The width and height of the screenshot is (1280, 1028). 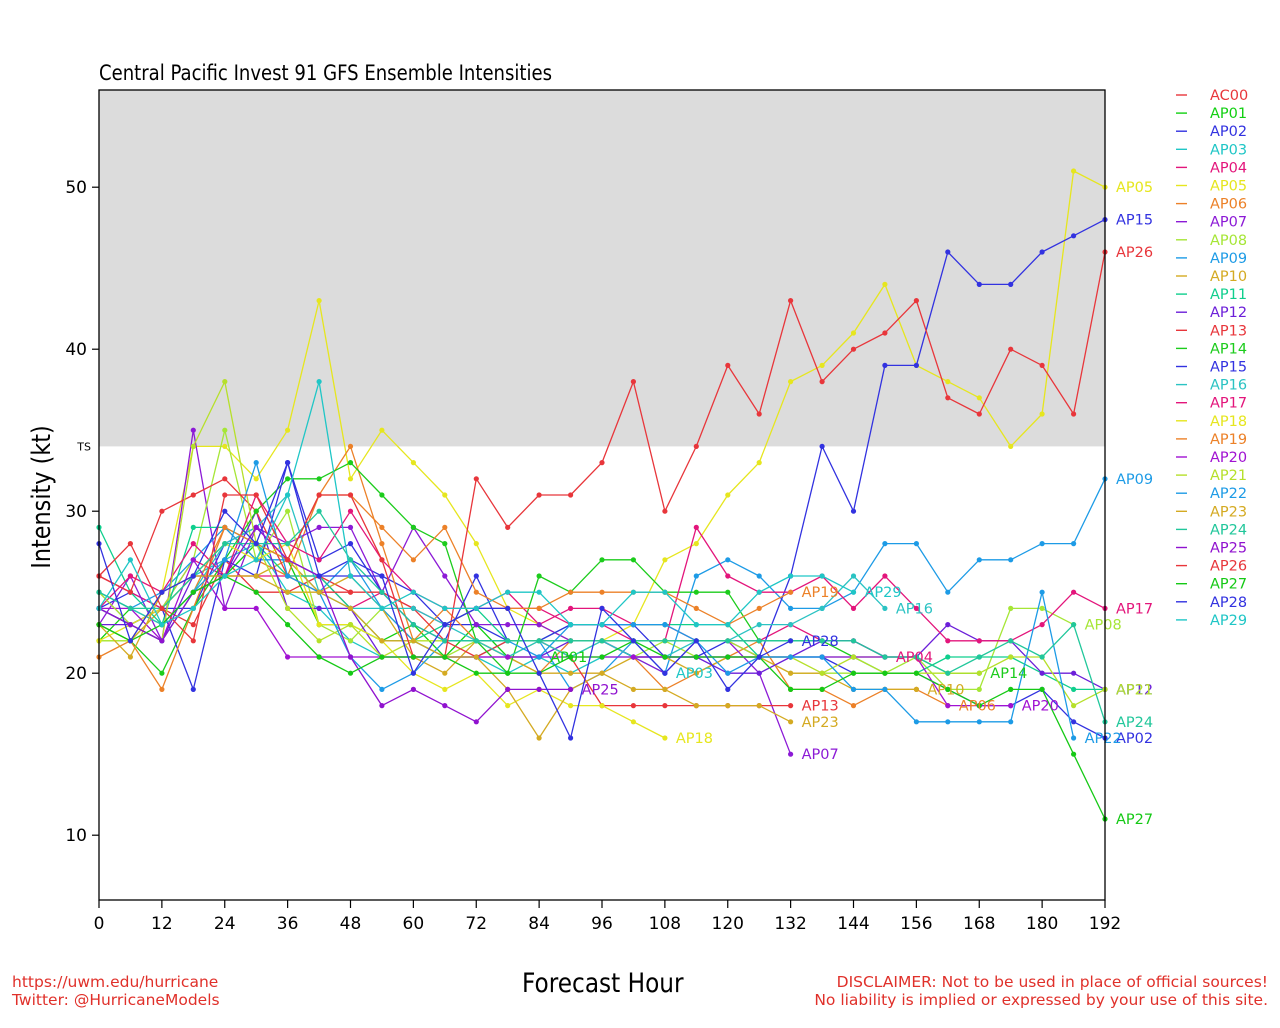 I want to click on x-axis-title: Forecast Hour, so click(x=603, y=983).